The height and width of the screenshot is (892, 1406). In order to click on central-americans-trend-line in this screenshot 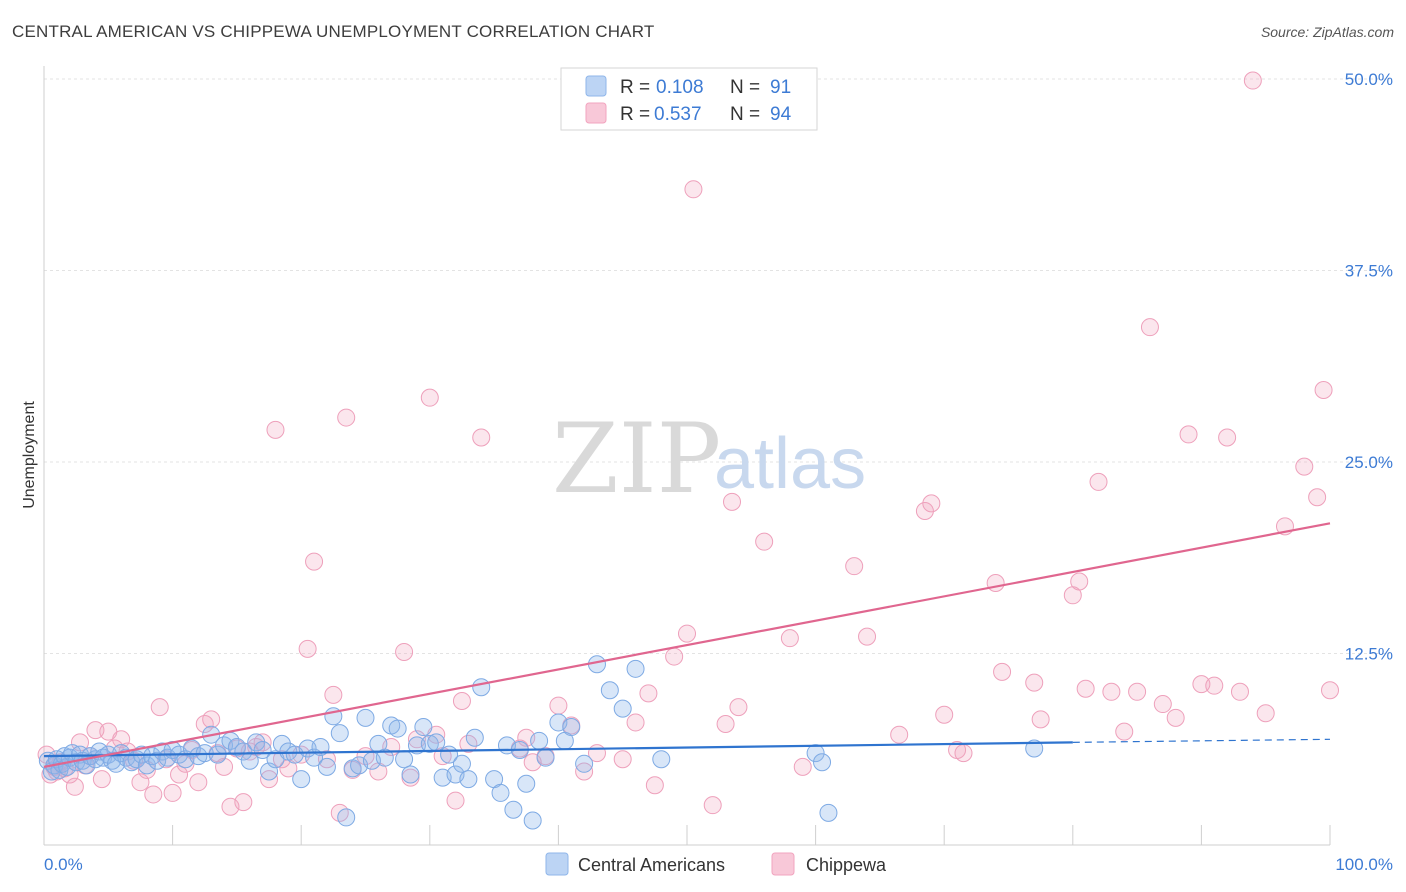, I will do `click(558, 749)`.